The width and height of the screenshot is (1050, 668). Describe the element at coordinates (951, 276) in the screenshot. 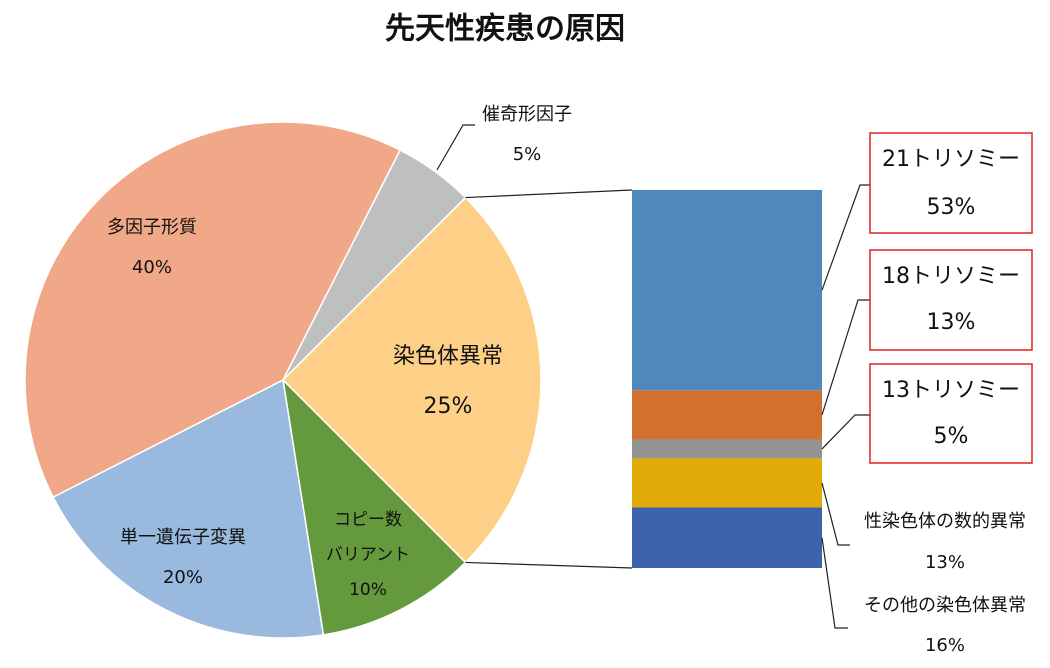

I see `bar-label: 18トリソミー` at that location.